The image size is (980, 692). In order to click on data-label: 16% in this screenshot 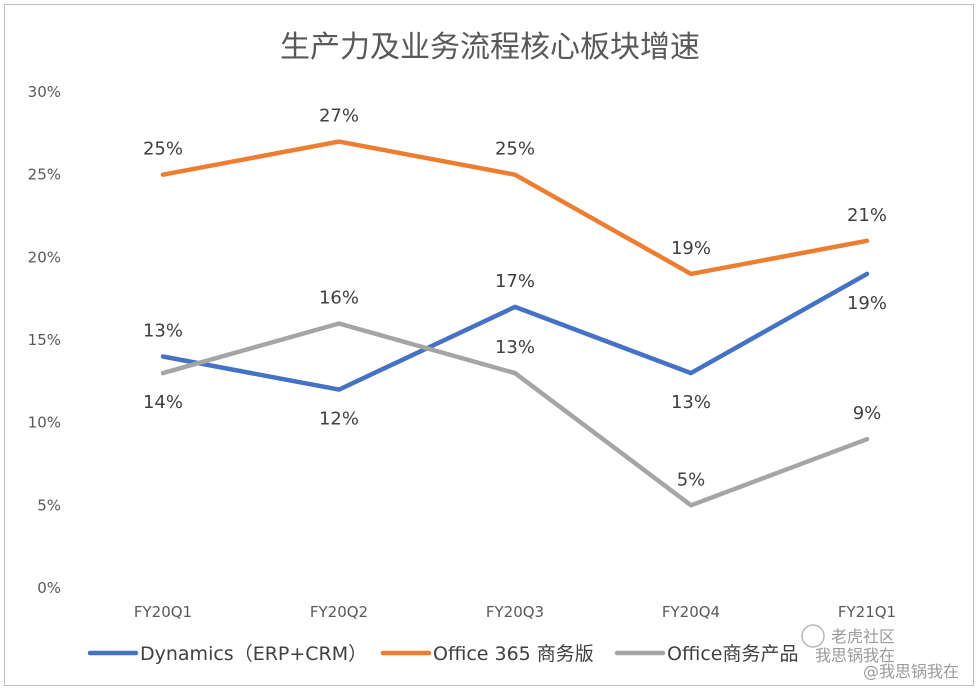, I will do `click(339, 297)`.